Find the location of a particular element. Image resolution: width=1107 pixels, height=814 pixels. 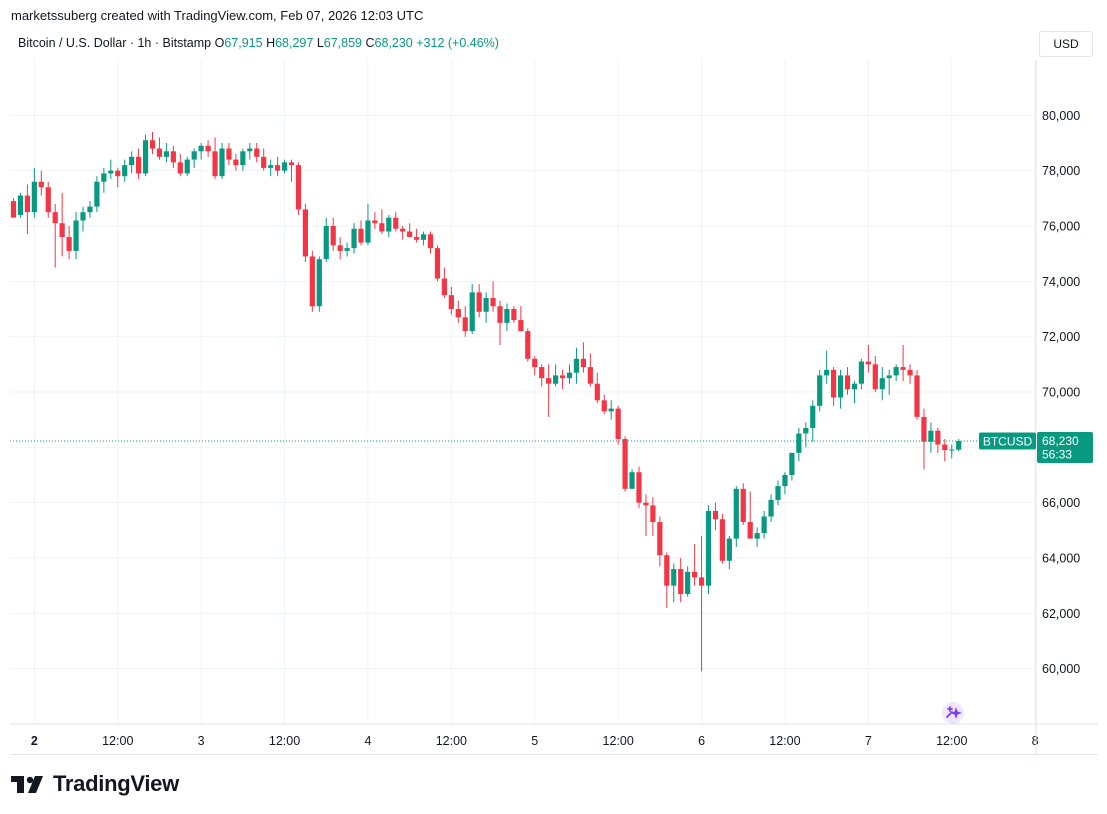

currency-button: USD is located at coordinates (1066, 44).